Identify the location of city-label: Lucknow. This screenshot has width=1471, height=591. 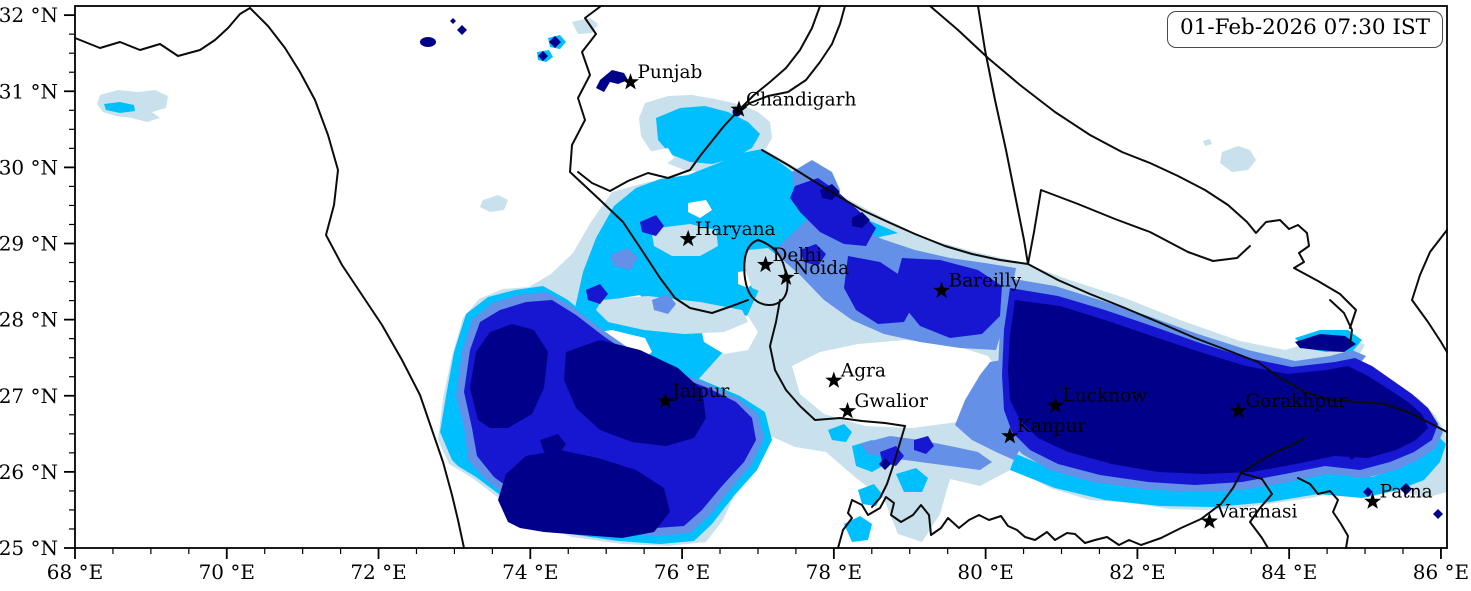
(1104, 396).